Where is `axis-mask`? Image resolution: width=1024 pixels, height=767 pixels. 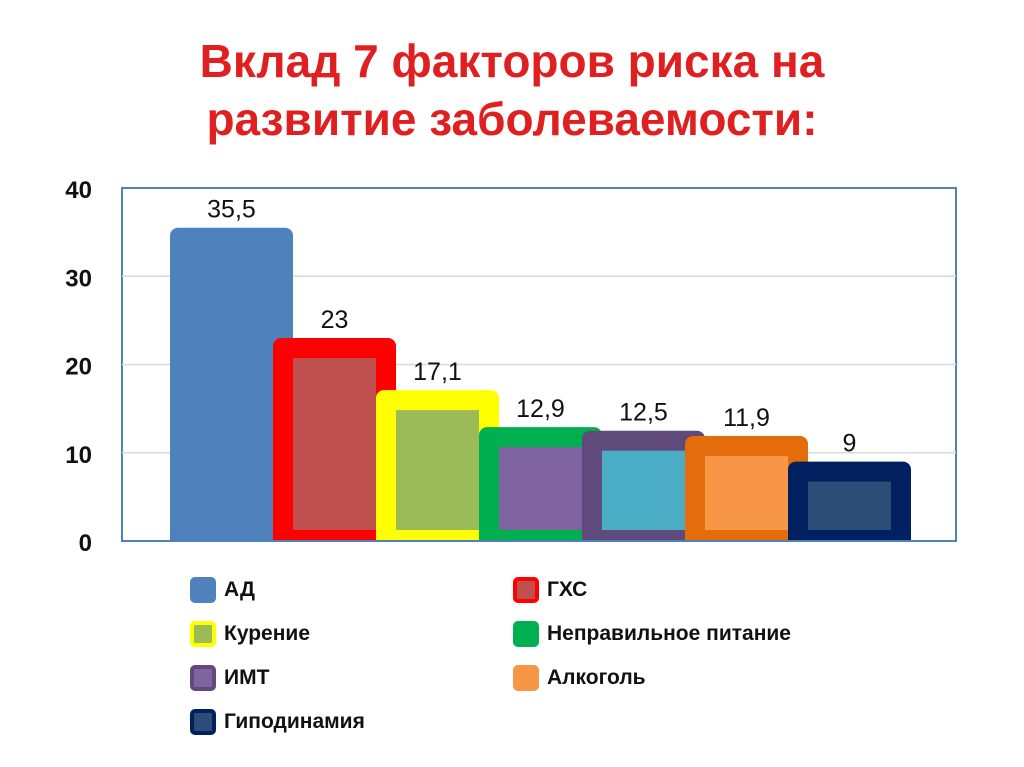
axis-mask is located at coordinates (539, 547).